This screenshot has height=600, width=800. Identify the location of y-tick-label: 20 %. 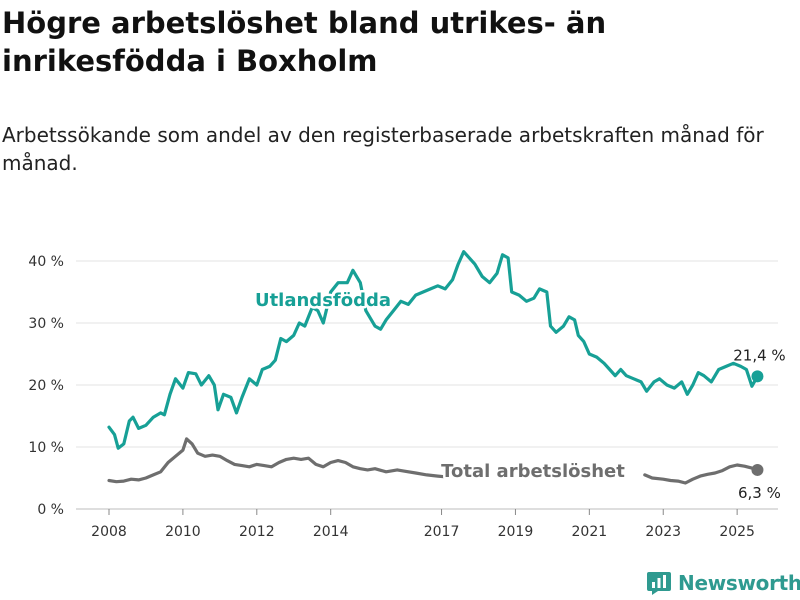
(46, 386).